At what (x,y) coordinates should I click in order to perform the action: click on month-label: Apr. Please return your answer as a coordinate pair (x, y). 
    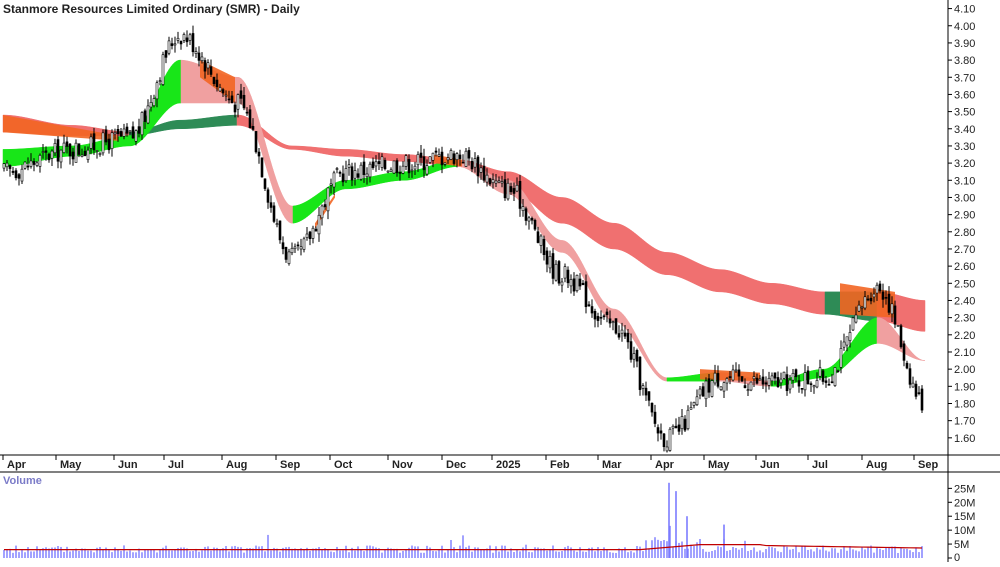
    Looking at the image, I should click on (17, 465).